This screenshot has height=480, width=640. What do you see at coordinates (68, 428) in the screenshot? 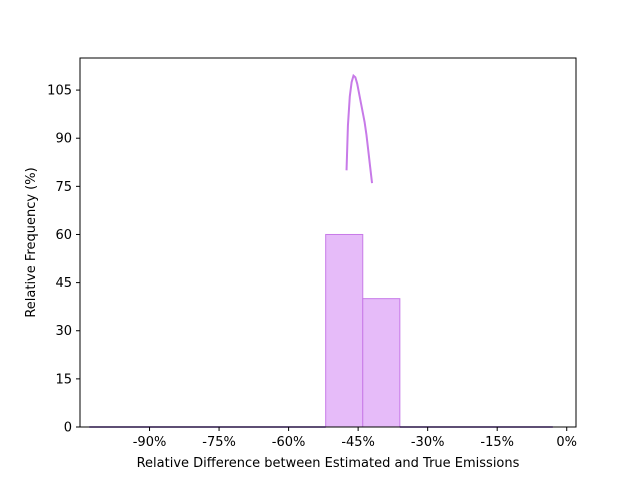
I see `y-tick-label: 0` at bounding box center [68, 428].